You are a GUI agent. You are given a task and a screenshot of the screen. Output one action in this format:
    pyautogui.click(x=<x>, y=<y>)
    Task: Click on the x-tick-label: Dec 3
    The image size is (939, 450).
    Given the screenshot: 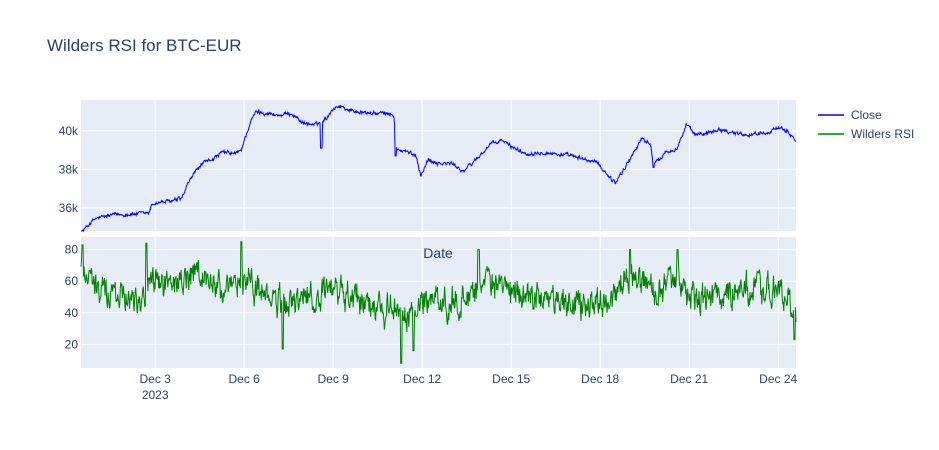 What is the action you would take?
    pyautogui.click(x=155, y=379)
    